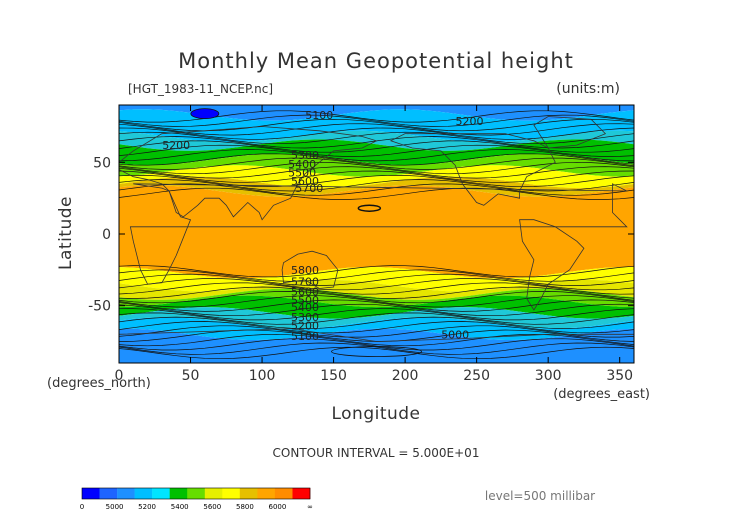 This screenshot has height=532, width=752. What do you see at coordinates (119, 376) in the screenshot?
I see `x-tick-label: 0` at bounding box center [119, 376].